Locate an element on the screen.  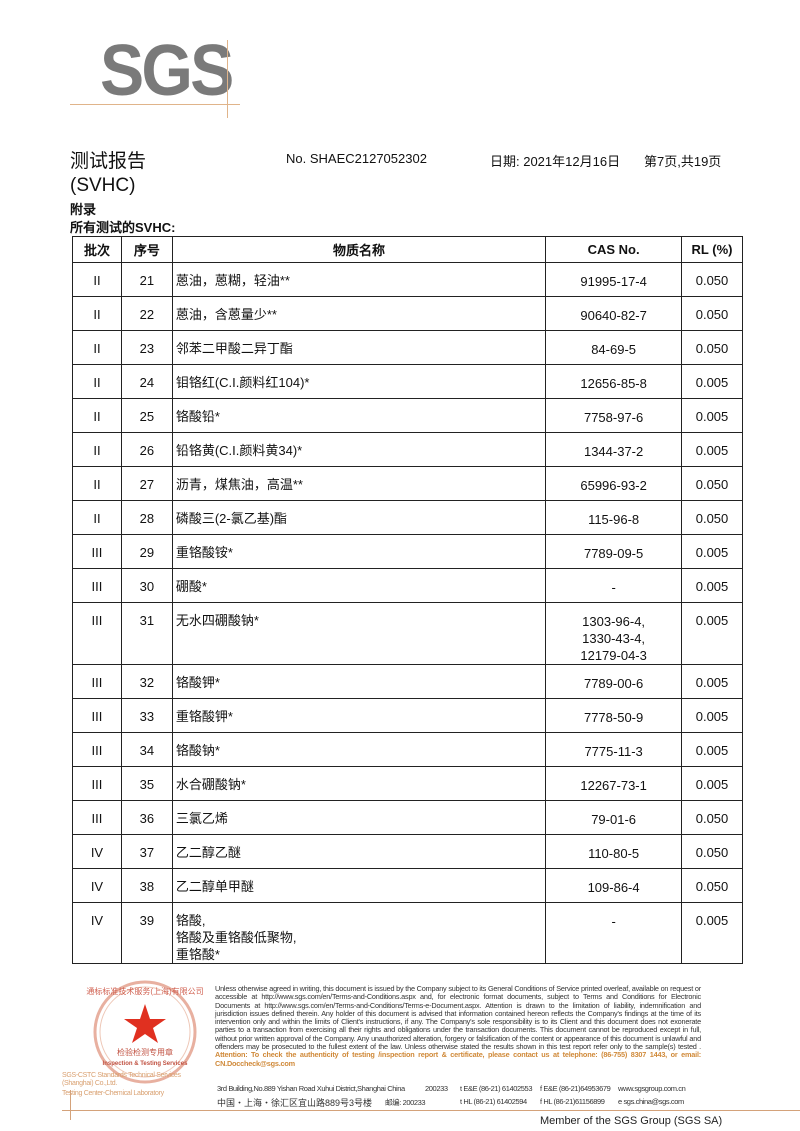
cell-no: 27 is located at coordinates (146, 483).